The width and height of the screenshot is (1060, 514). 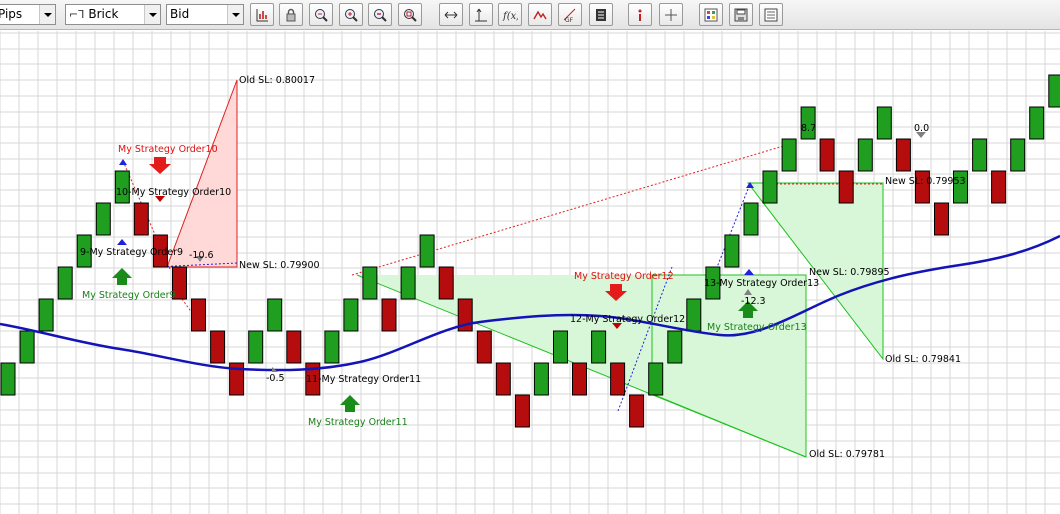 What do you see at coordinates (753, 301) in the screenshot?
I see `pl-label: -12.3` at bounding box center [753, 301].